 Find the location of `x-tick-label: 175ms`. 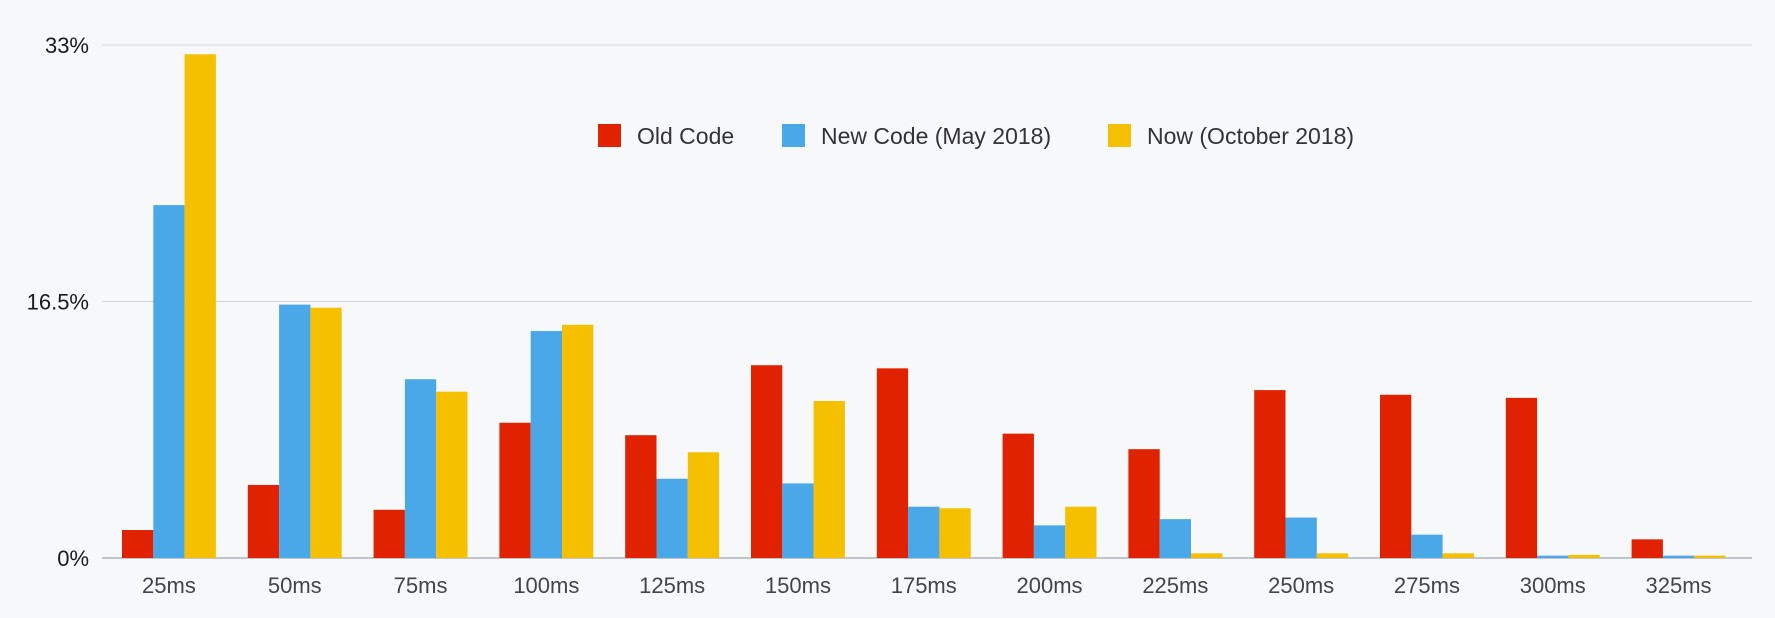

x-tick-label: 175ms is located at coordinates (924, 585).